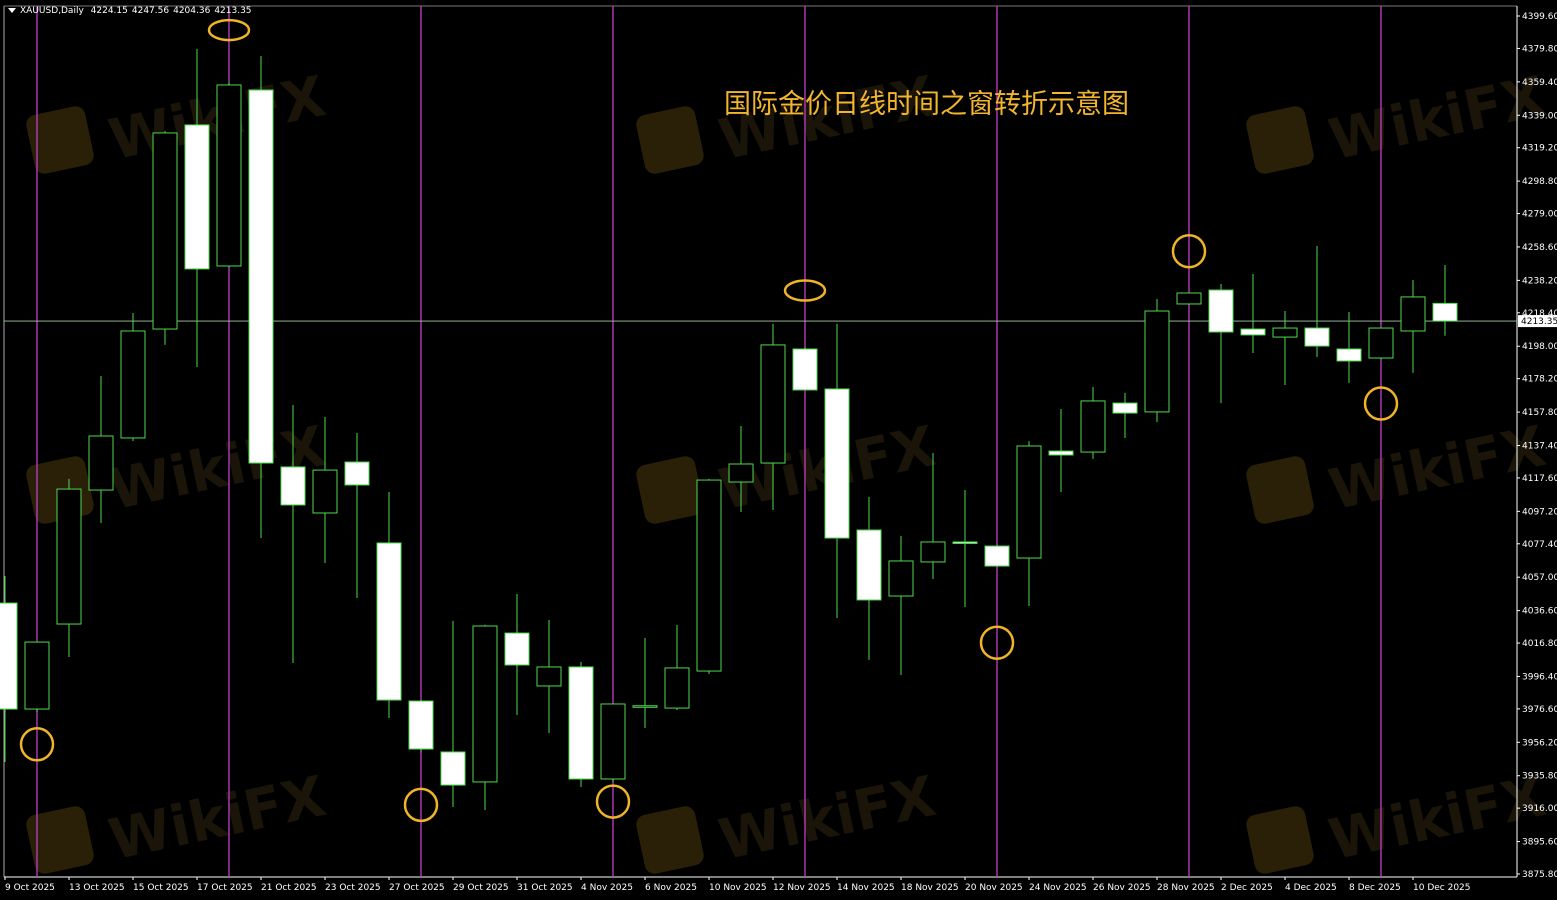 The image size is (1557, 900). I want to click on watermark-text: WikiFX, so click(828, 818).